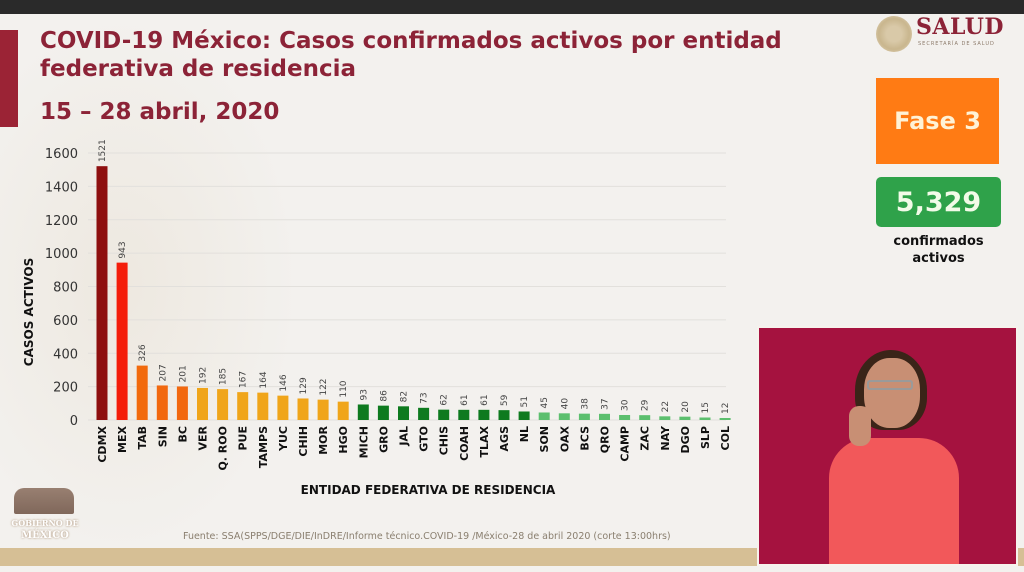  I want to click on value-label: 167, so click(244, 379).